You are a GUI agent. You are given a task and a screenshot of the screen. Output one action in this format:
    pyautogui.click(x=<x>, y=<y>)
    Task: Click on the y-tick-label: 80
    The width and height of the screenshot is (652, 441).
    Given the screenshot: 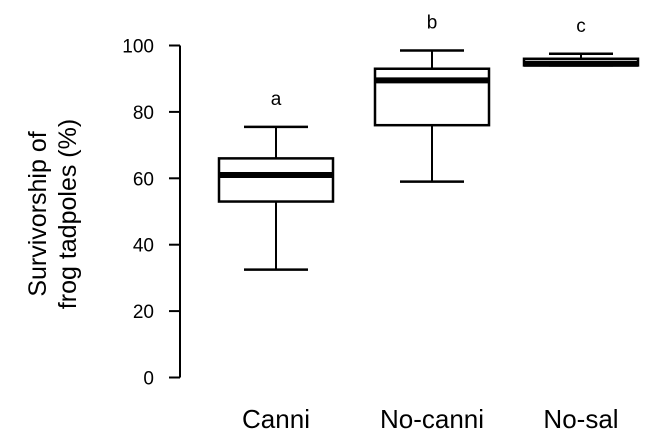 What is the action you would take?
    pyautogui.click(x=143, y=113)
    